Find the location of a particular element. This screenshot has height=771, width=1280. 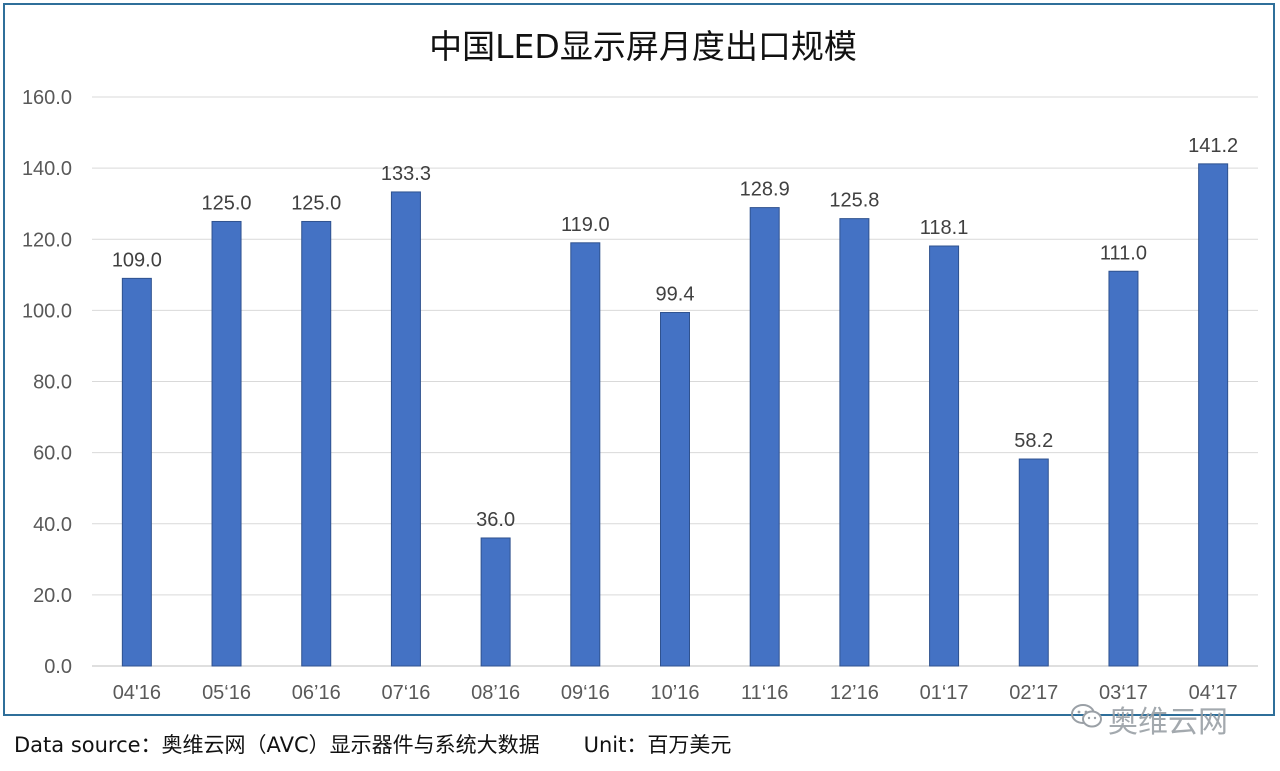

data-label: 58.2 is located at coordinates (1033, 441).